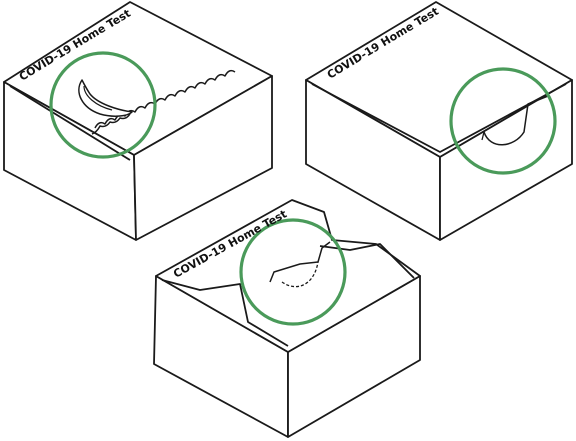 This screenshot has height=441, width=576. I want to click on box-3-tab, so click(300, 262).